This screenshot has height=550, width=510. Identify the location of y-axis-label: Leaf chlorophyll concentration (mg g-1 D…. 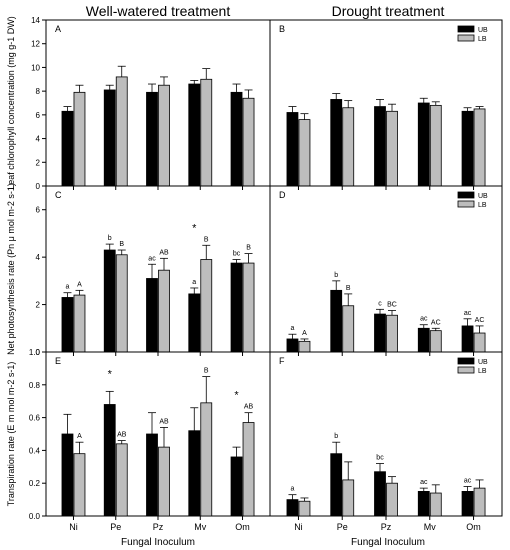
(11, 103).